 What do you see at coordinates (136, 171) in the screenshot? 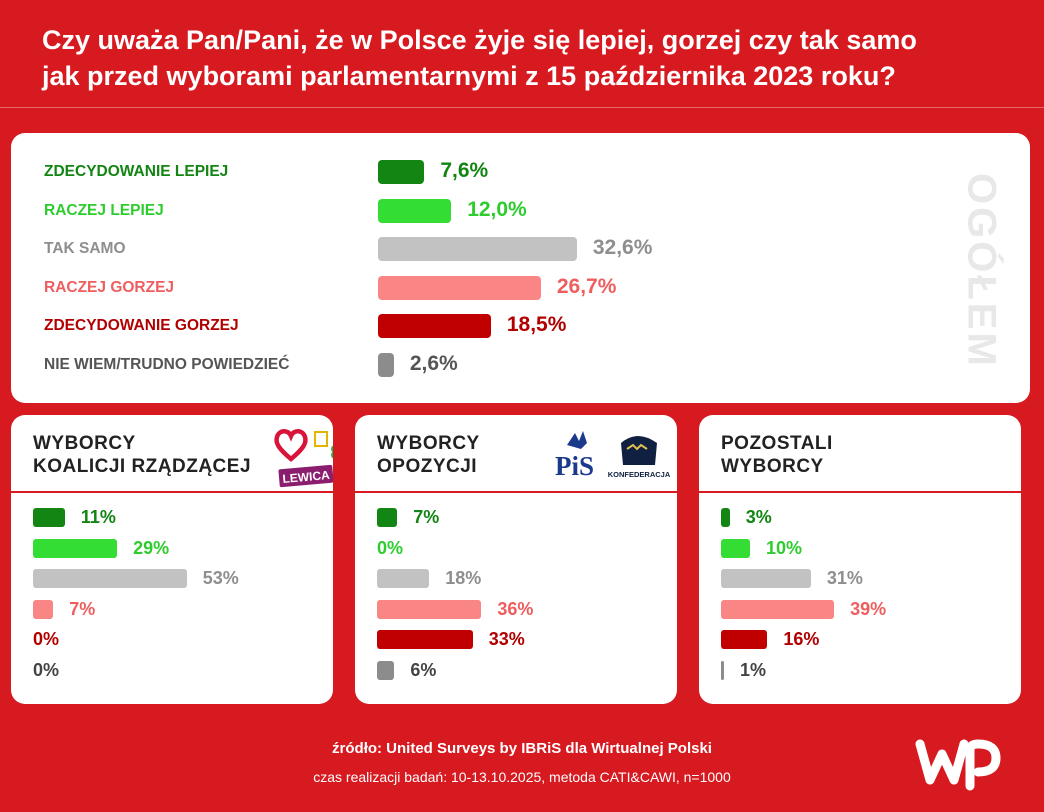
I see `overall-category-label: ZDECYDOWANIE LEPIEJ` at bounding box center [136, 171].